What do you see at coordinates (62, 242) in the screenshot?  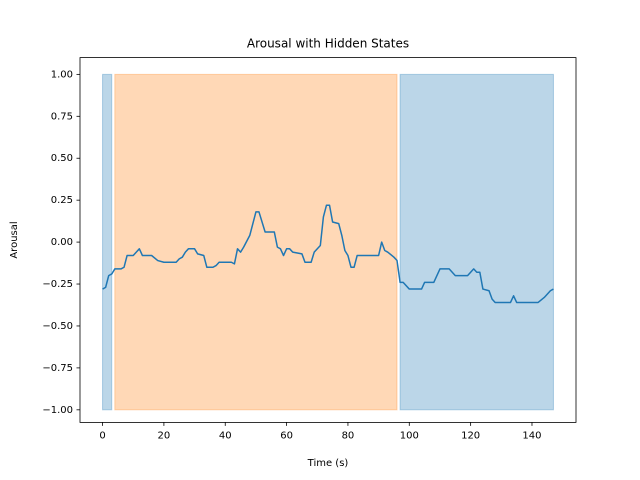 I see `y-tick-label: 0.00` at bounding box center [62, 242].